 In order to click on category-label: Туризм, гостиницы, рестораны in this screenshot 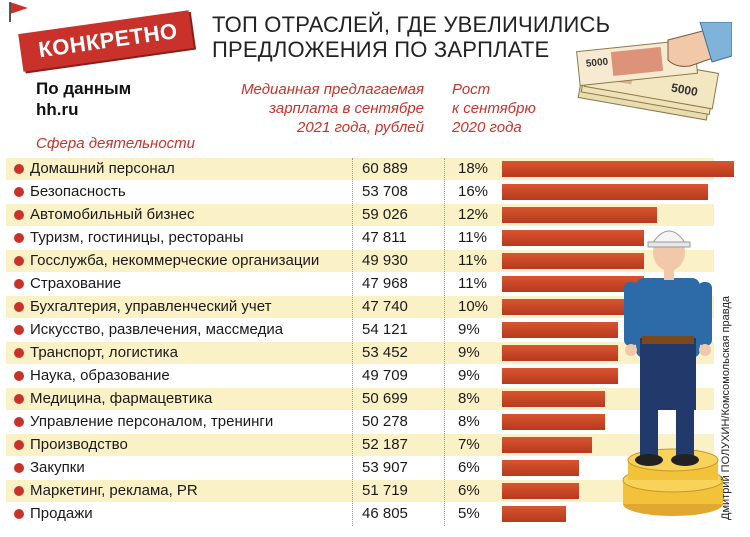, I will do `click(137, 237)`.